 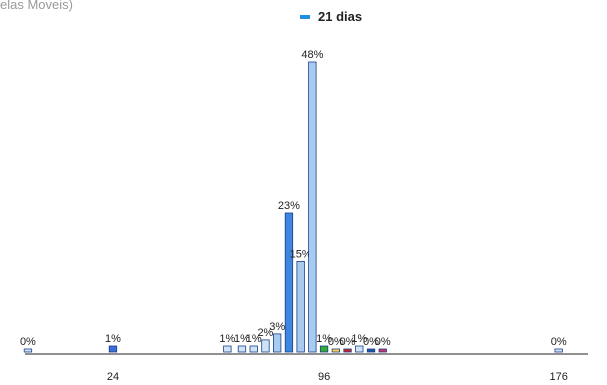 I want to click on data-label: 48%, so click(x=312, y=55).